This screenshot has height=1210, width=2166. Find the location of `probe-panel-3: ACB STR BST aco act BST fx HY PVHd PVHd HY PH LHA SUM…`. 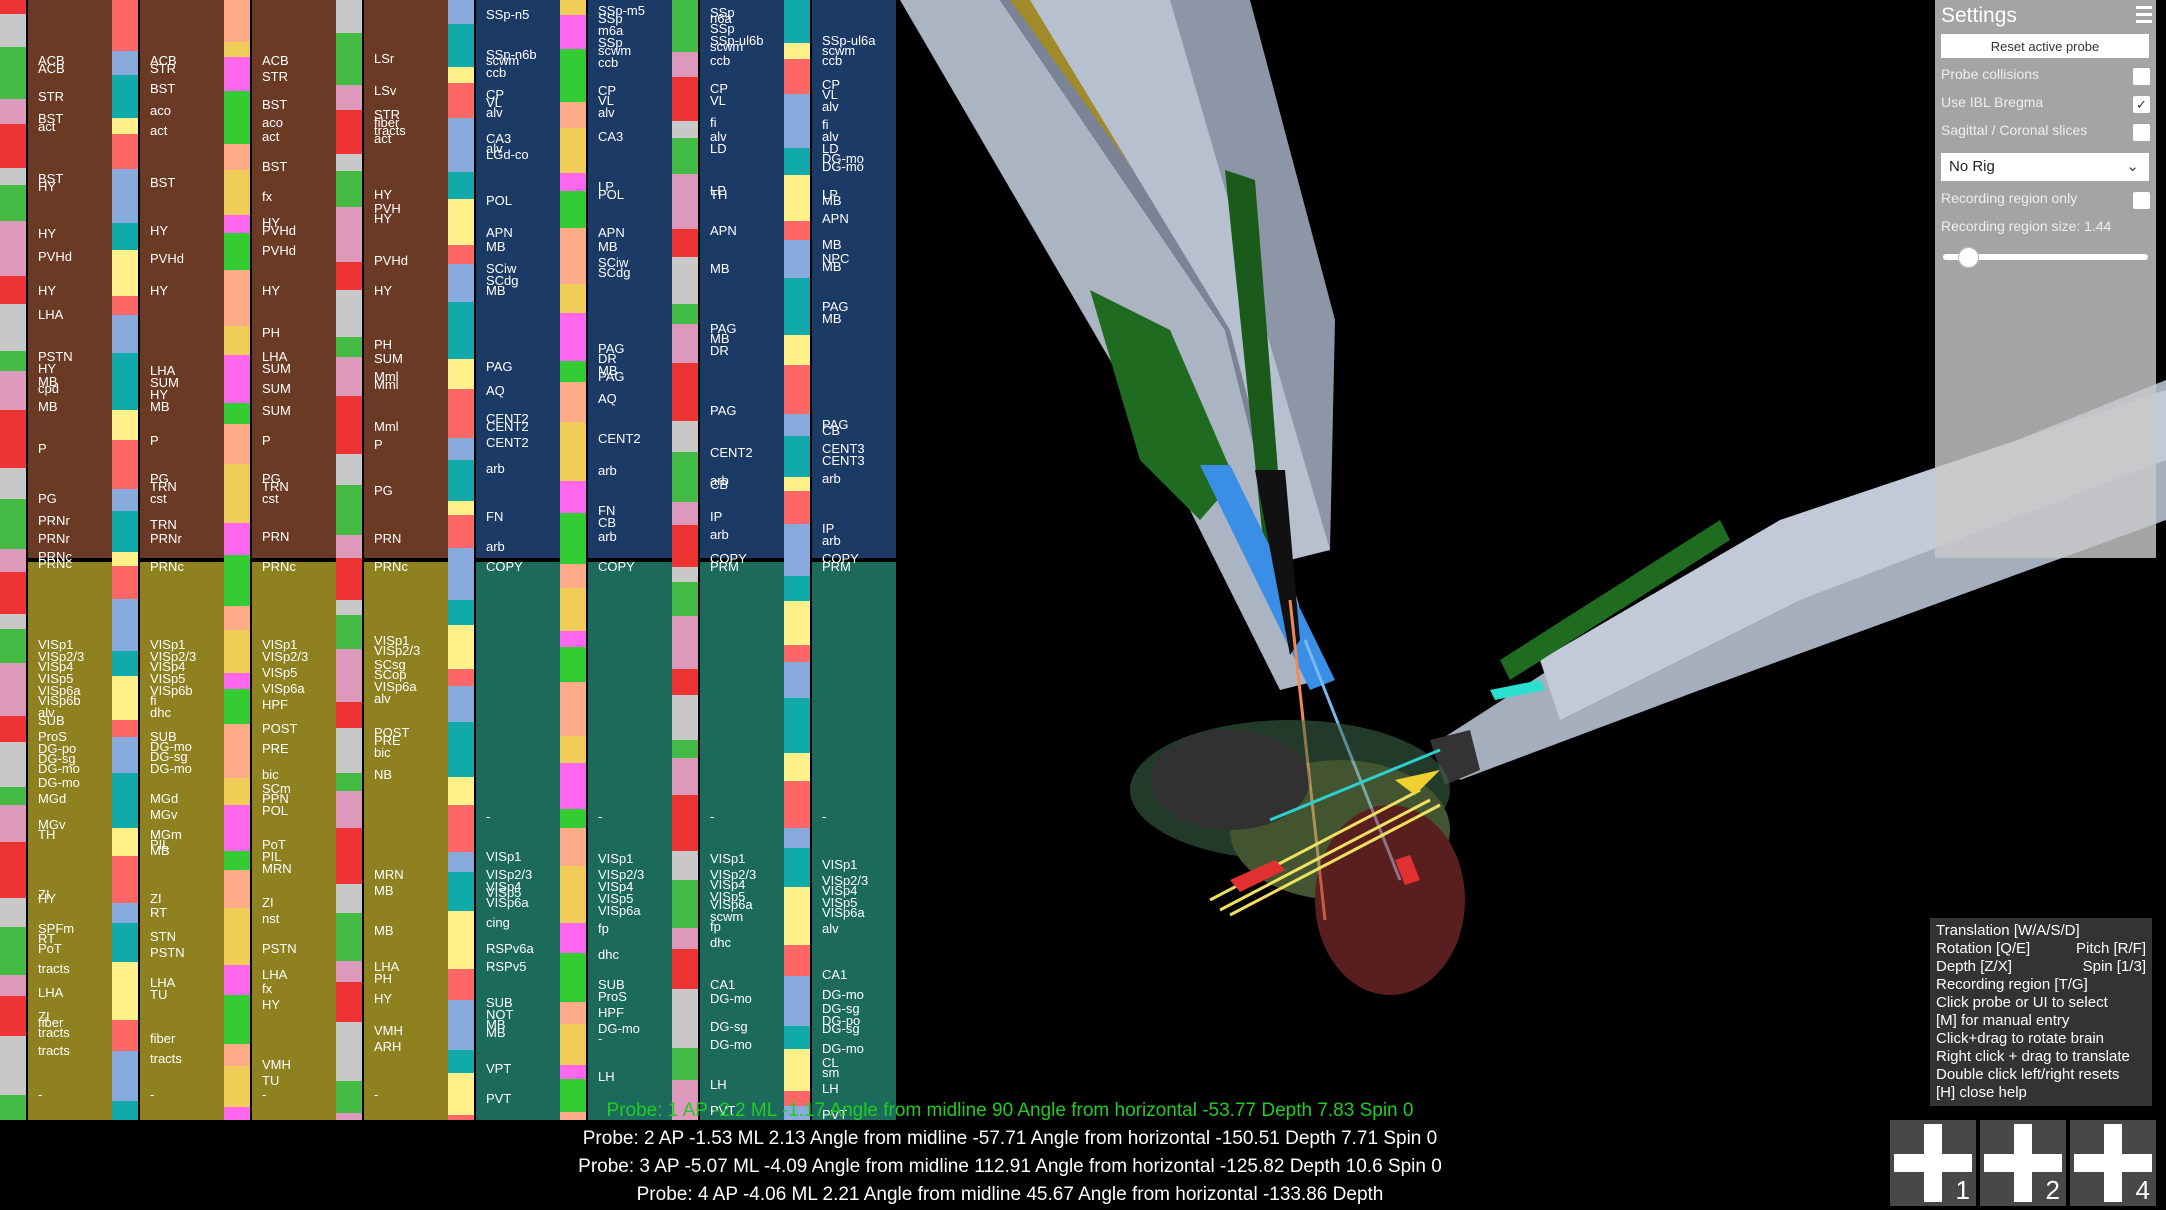

probe-panel-3: ACB STR BST aco act BST fx HY PVHd PVHd HY PH LHA SUM… is located at coordinates (280, 560).